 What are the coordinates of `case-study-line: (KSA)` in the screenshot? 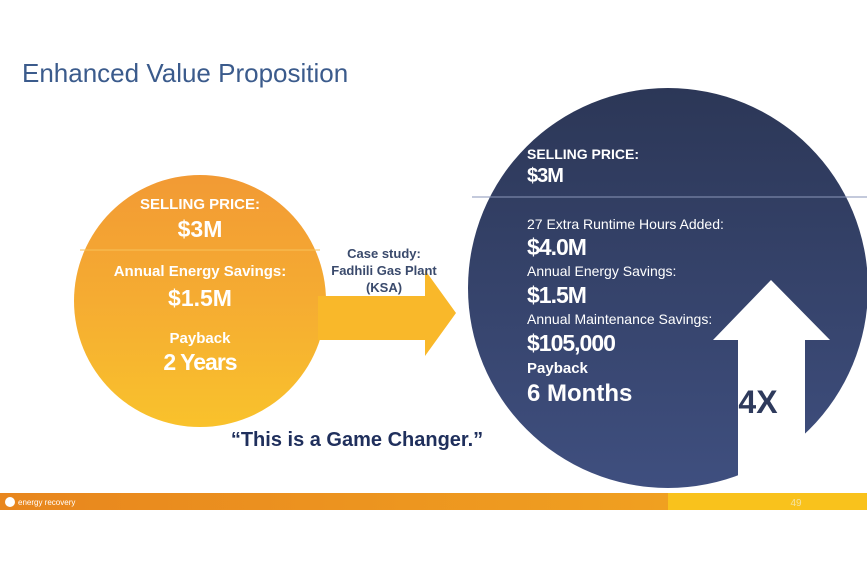 It's located at (384, 287).